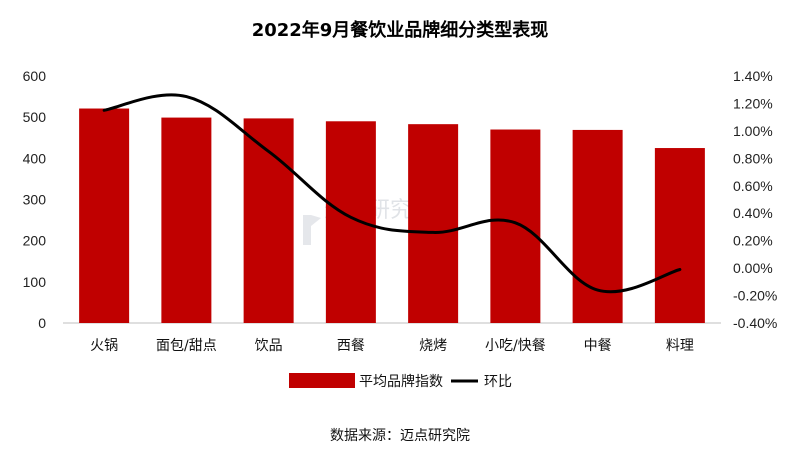 This screenshot has height=453, width=800. Describe the element at coordinates (186, 346) in the screenshot. I see `x-tick-label: 面包/甜点` at that location.